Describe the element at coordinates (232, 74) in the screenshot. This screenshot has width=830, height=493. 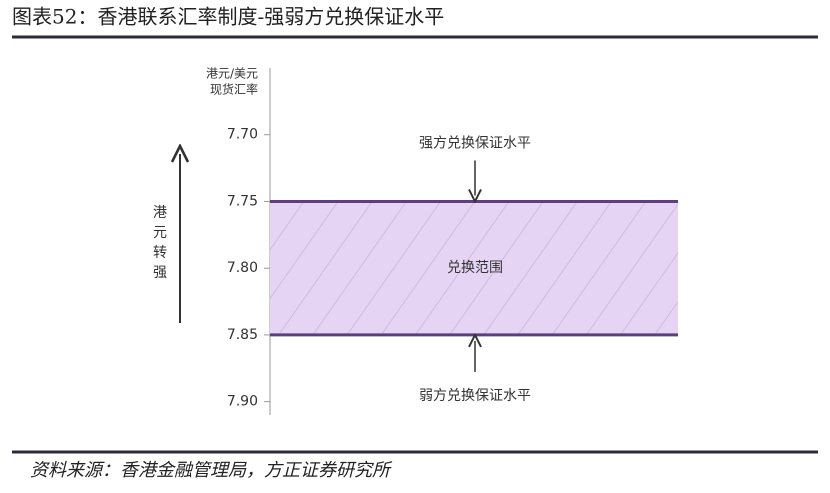
I see `y-label: 港元/美元` at that location.